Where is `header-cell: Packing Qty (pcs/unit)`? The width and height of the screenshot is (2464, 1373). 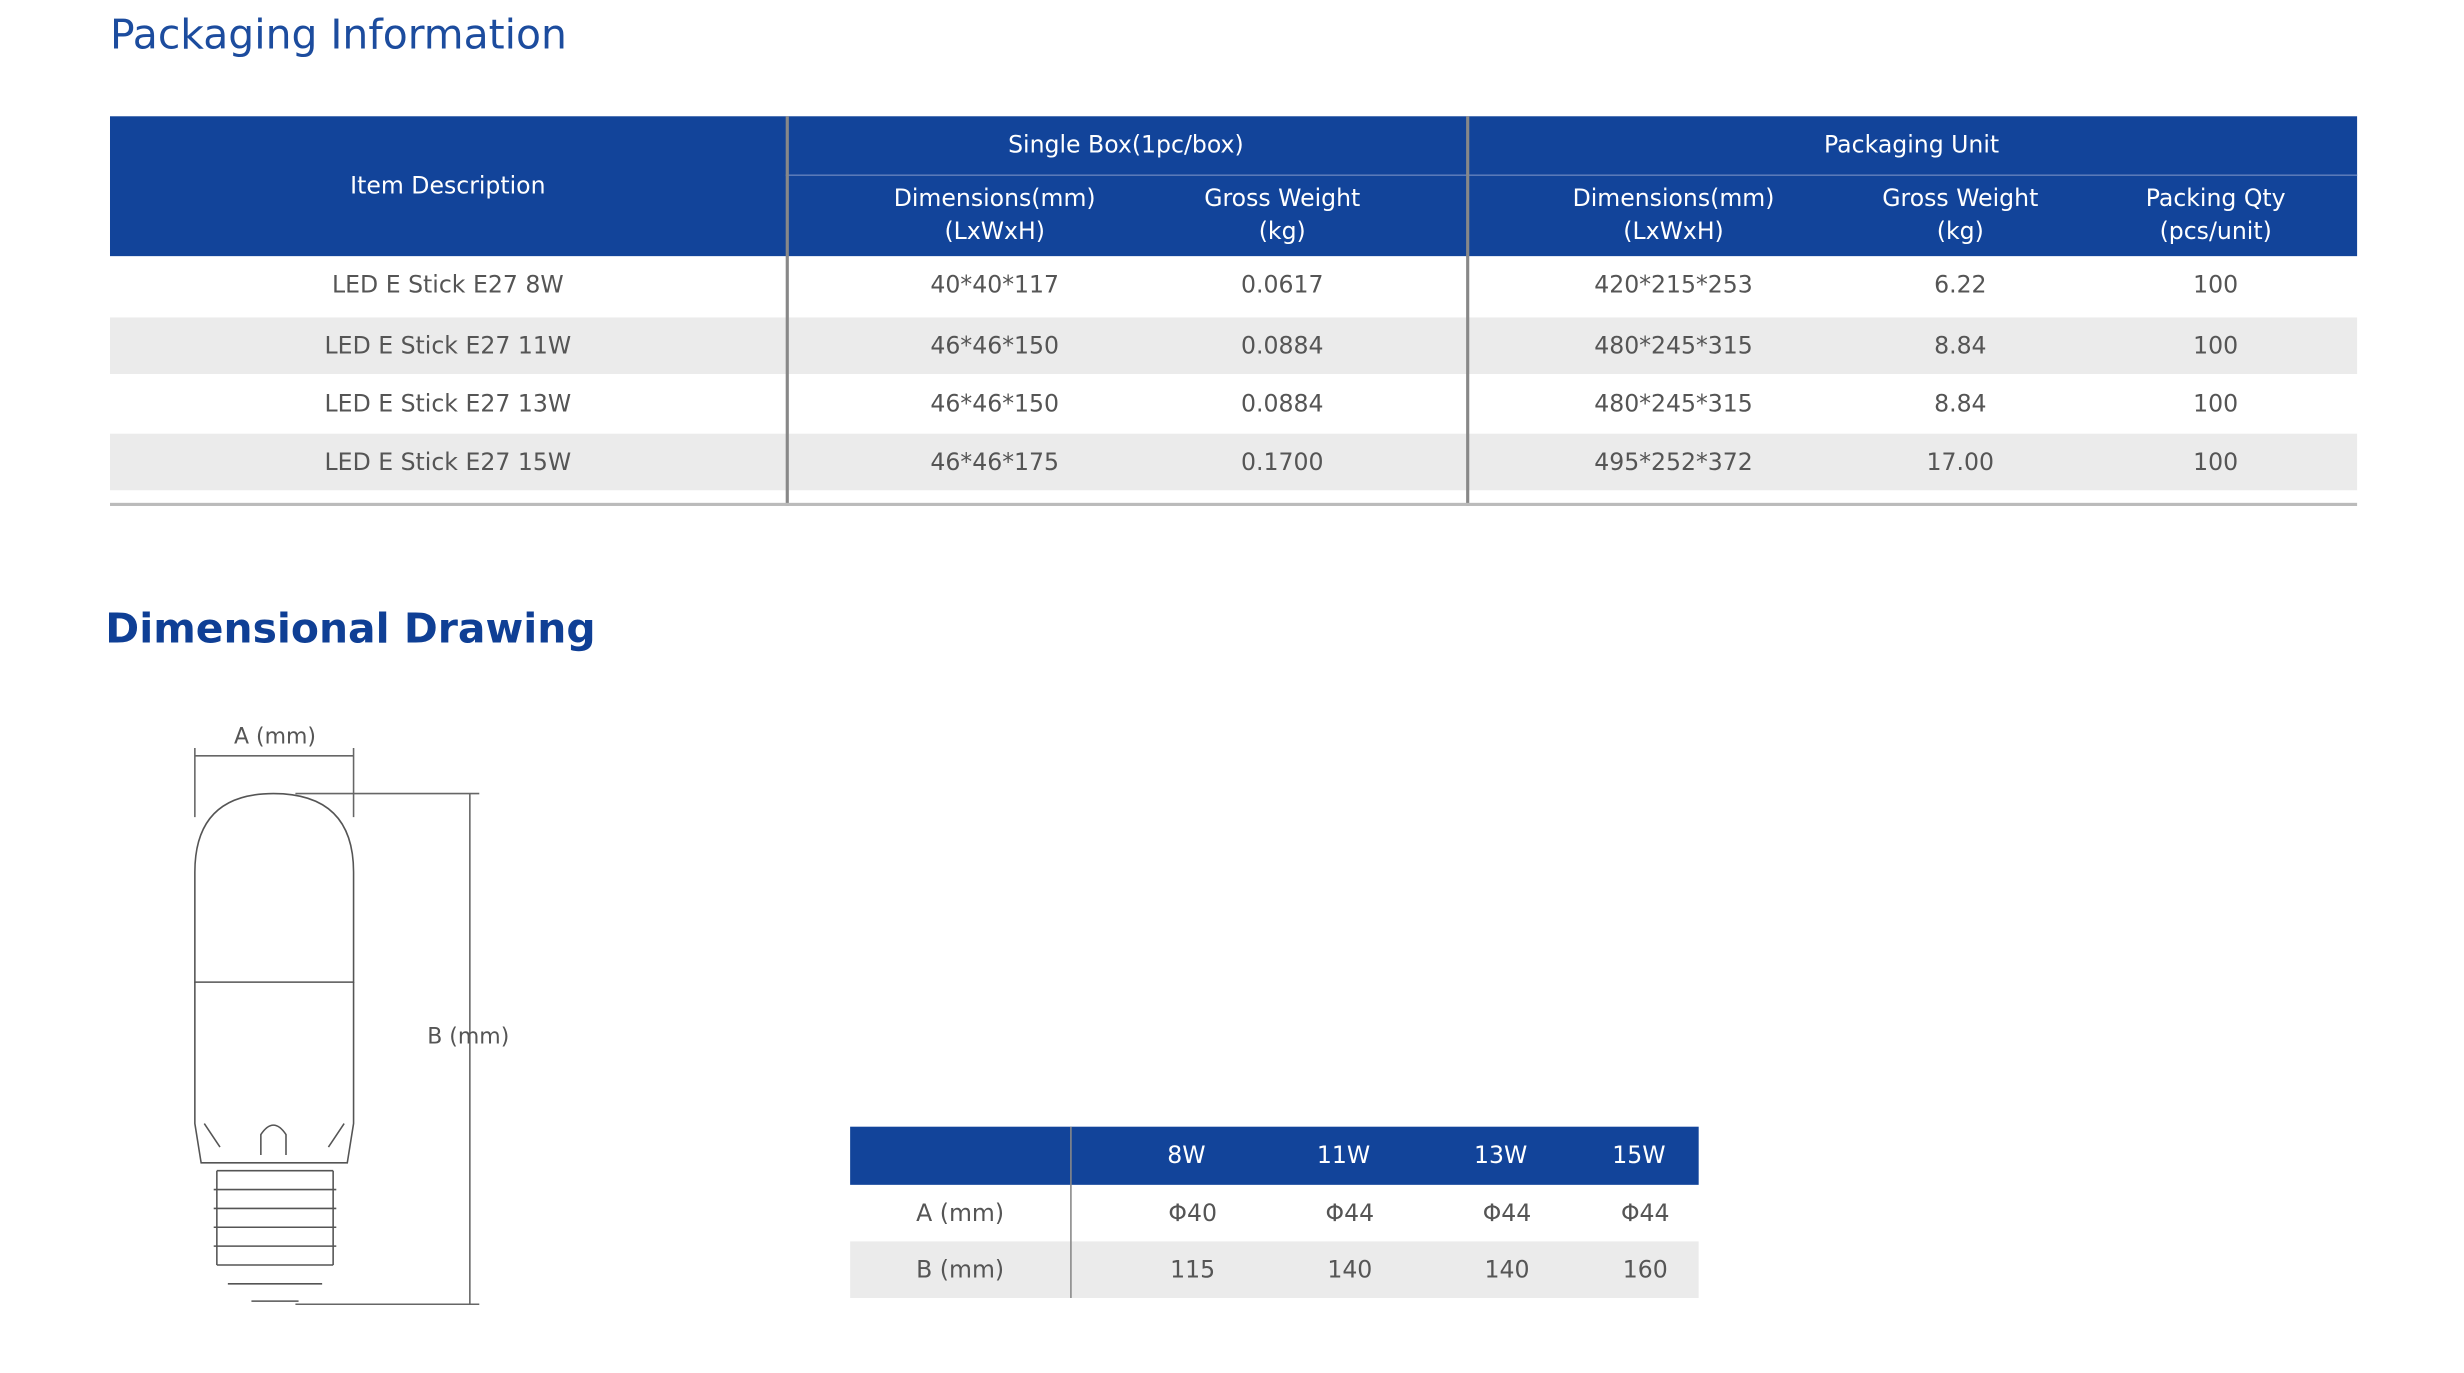 header-cell: Packing Qty (pcs/unit) is located at coordinates (2215, 215).